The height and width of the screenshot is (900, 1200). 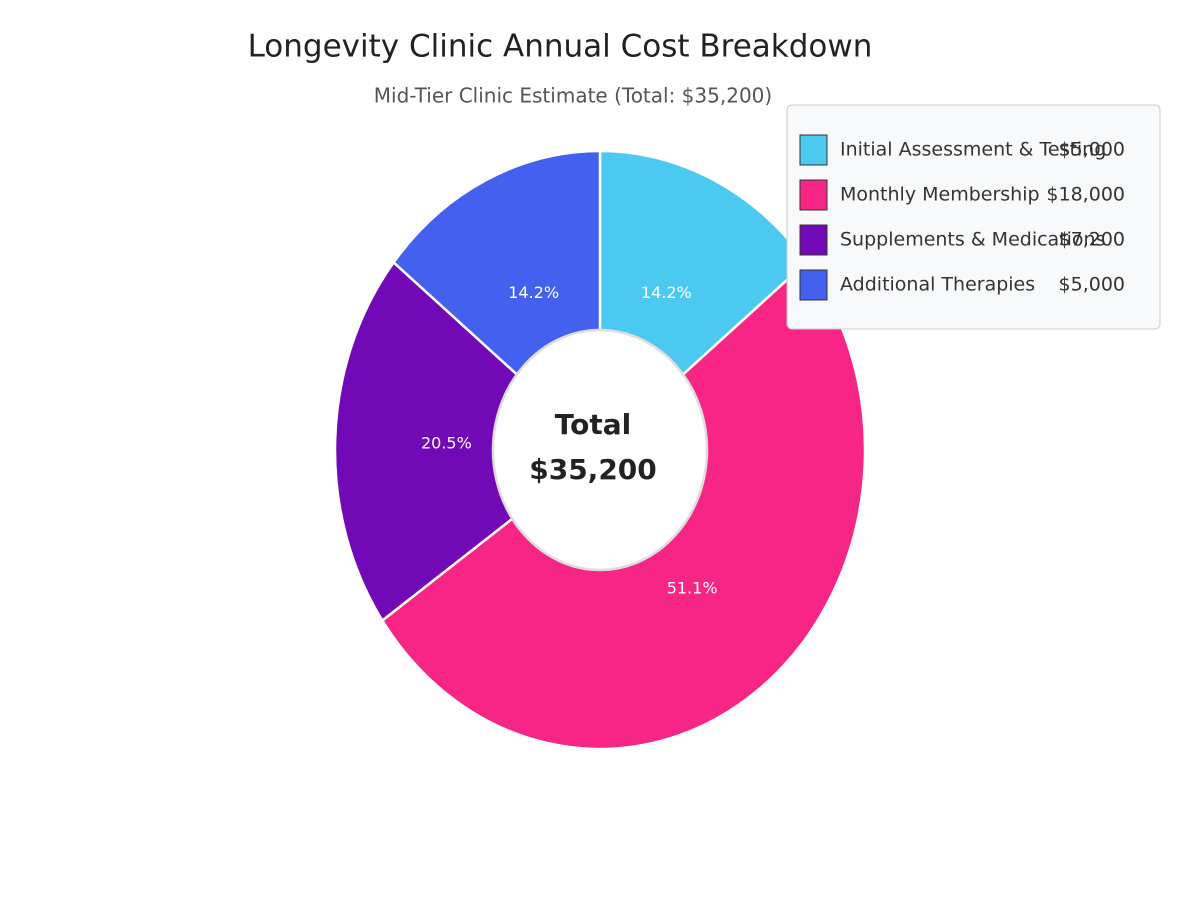 What do you see at coordinates (446, 442) in the screenshot?
I see `percent-label: 20.5%` at bounding box center [446, 442].